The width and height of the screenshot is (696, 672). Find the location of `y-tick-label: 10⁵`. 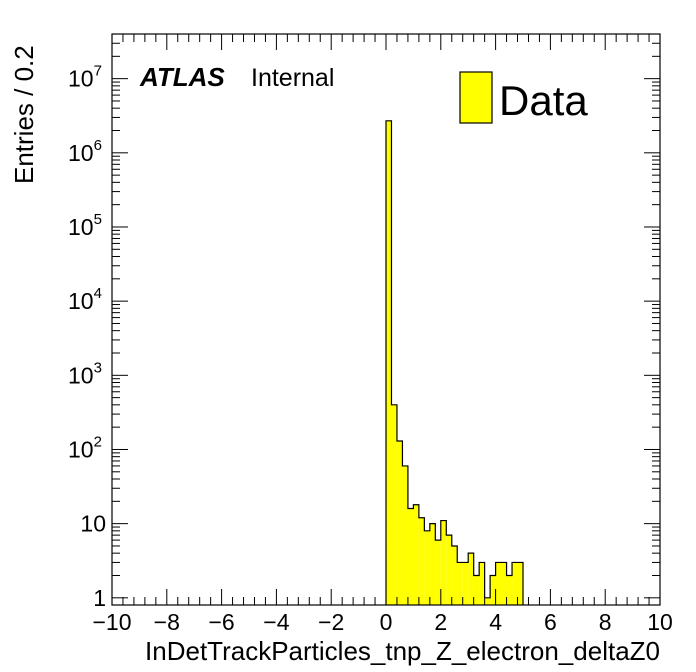

y-tick-label: 10⁵ is located at coordinates (85, 225).